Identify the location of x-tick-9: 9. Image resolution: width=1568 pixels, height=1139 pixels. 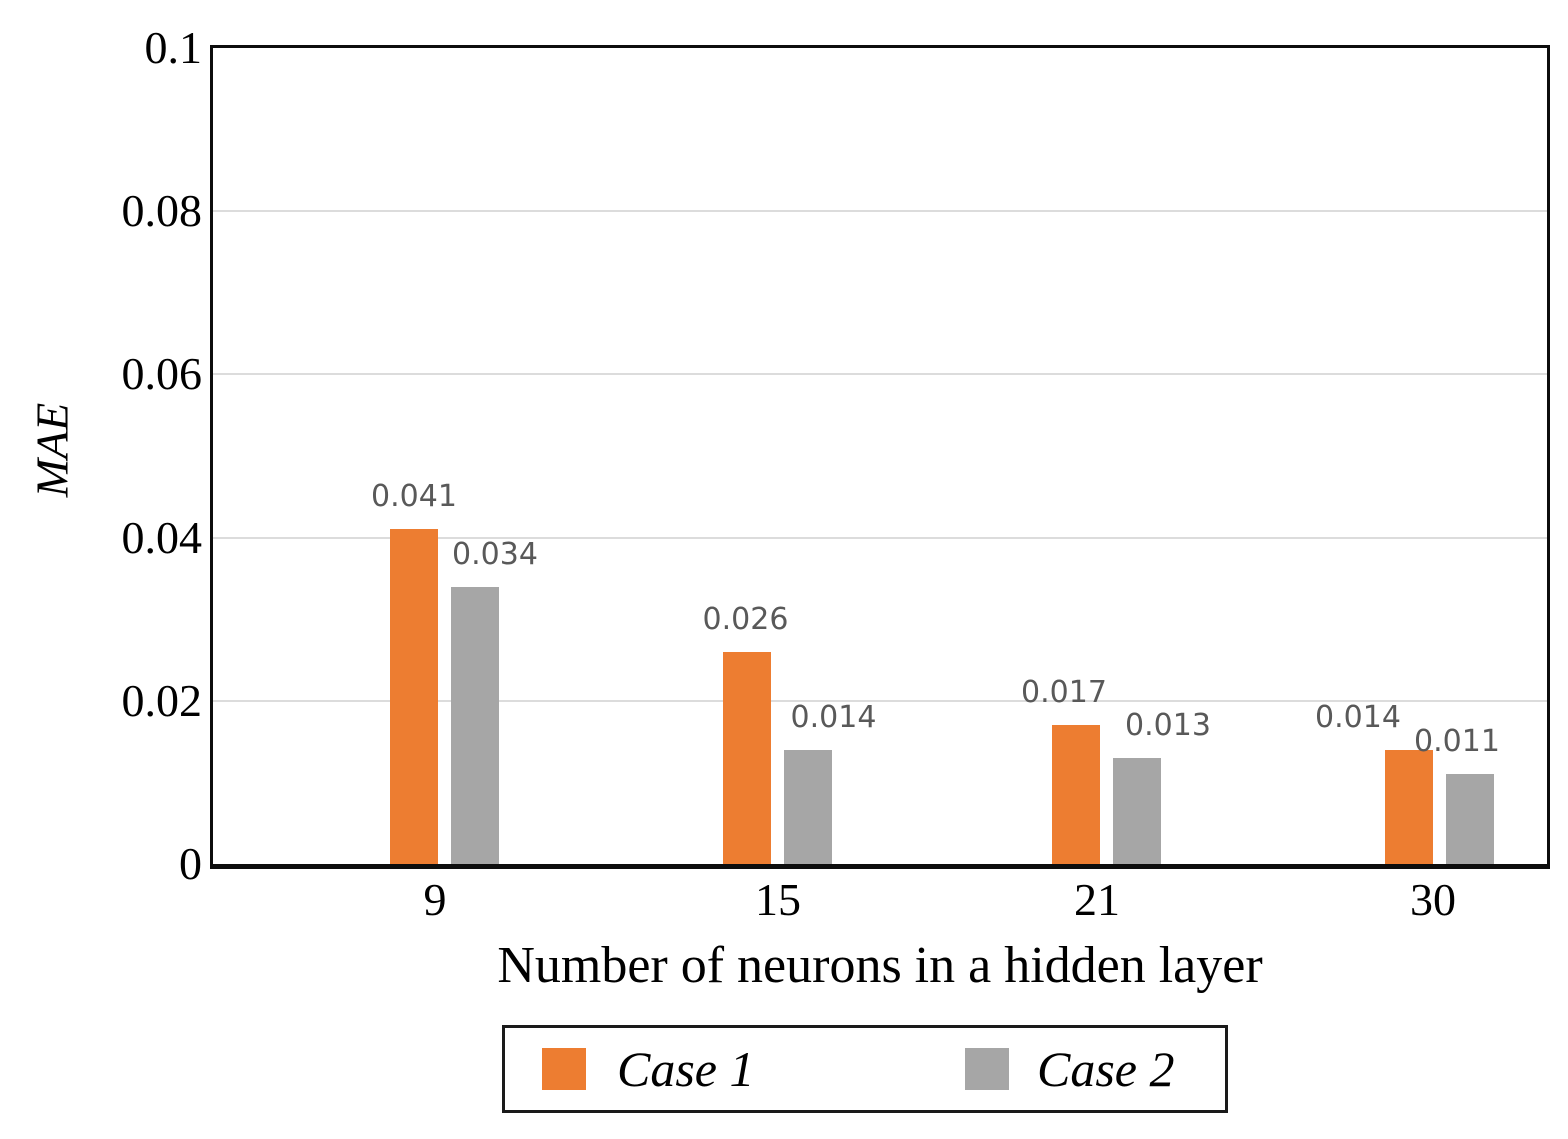
(435, 899).